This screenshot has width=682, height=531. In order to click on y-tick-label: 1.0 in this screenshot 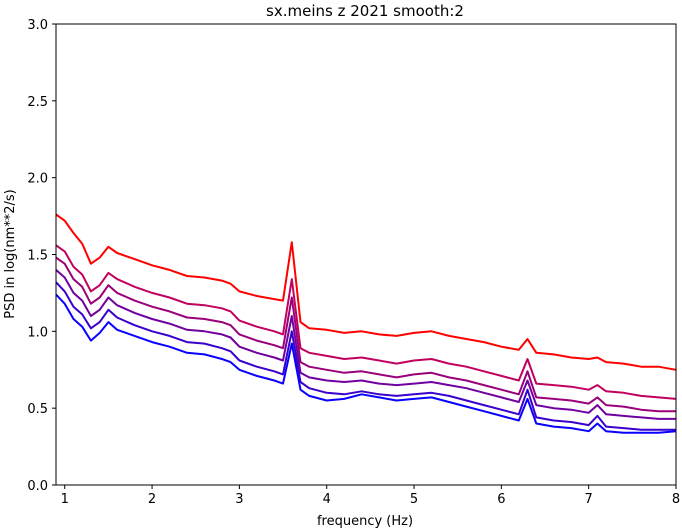, I will do `click(37, 332)`.